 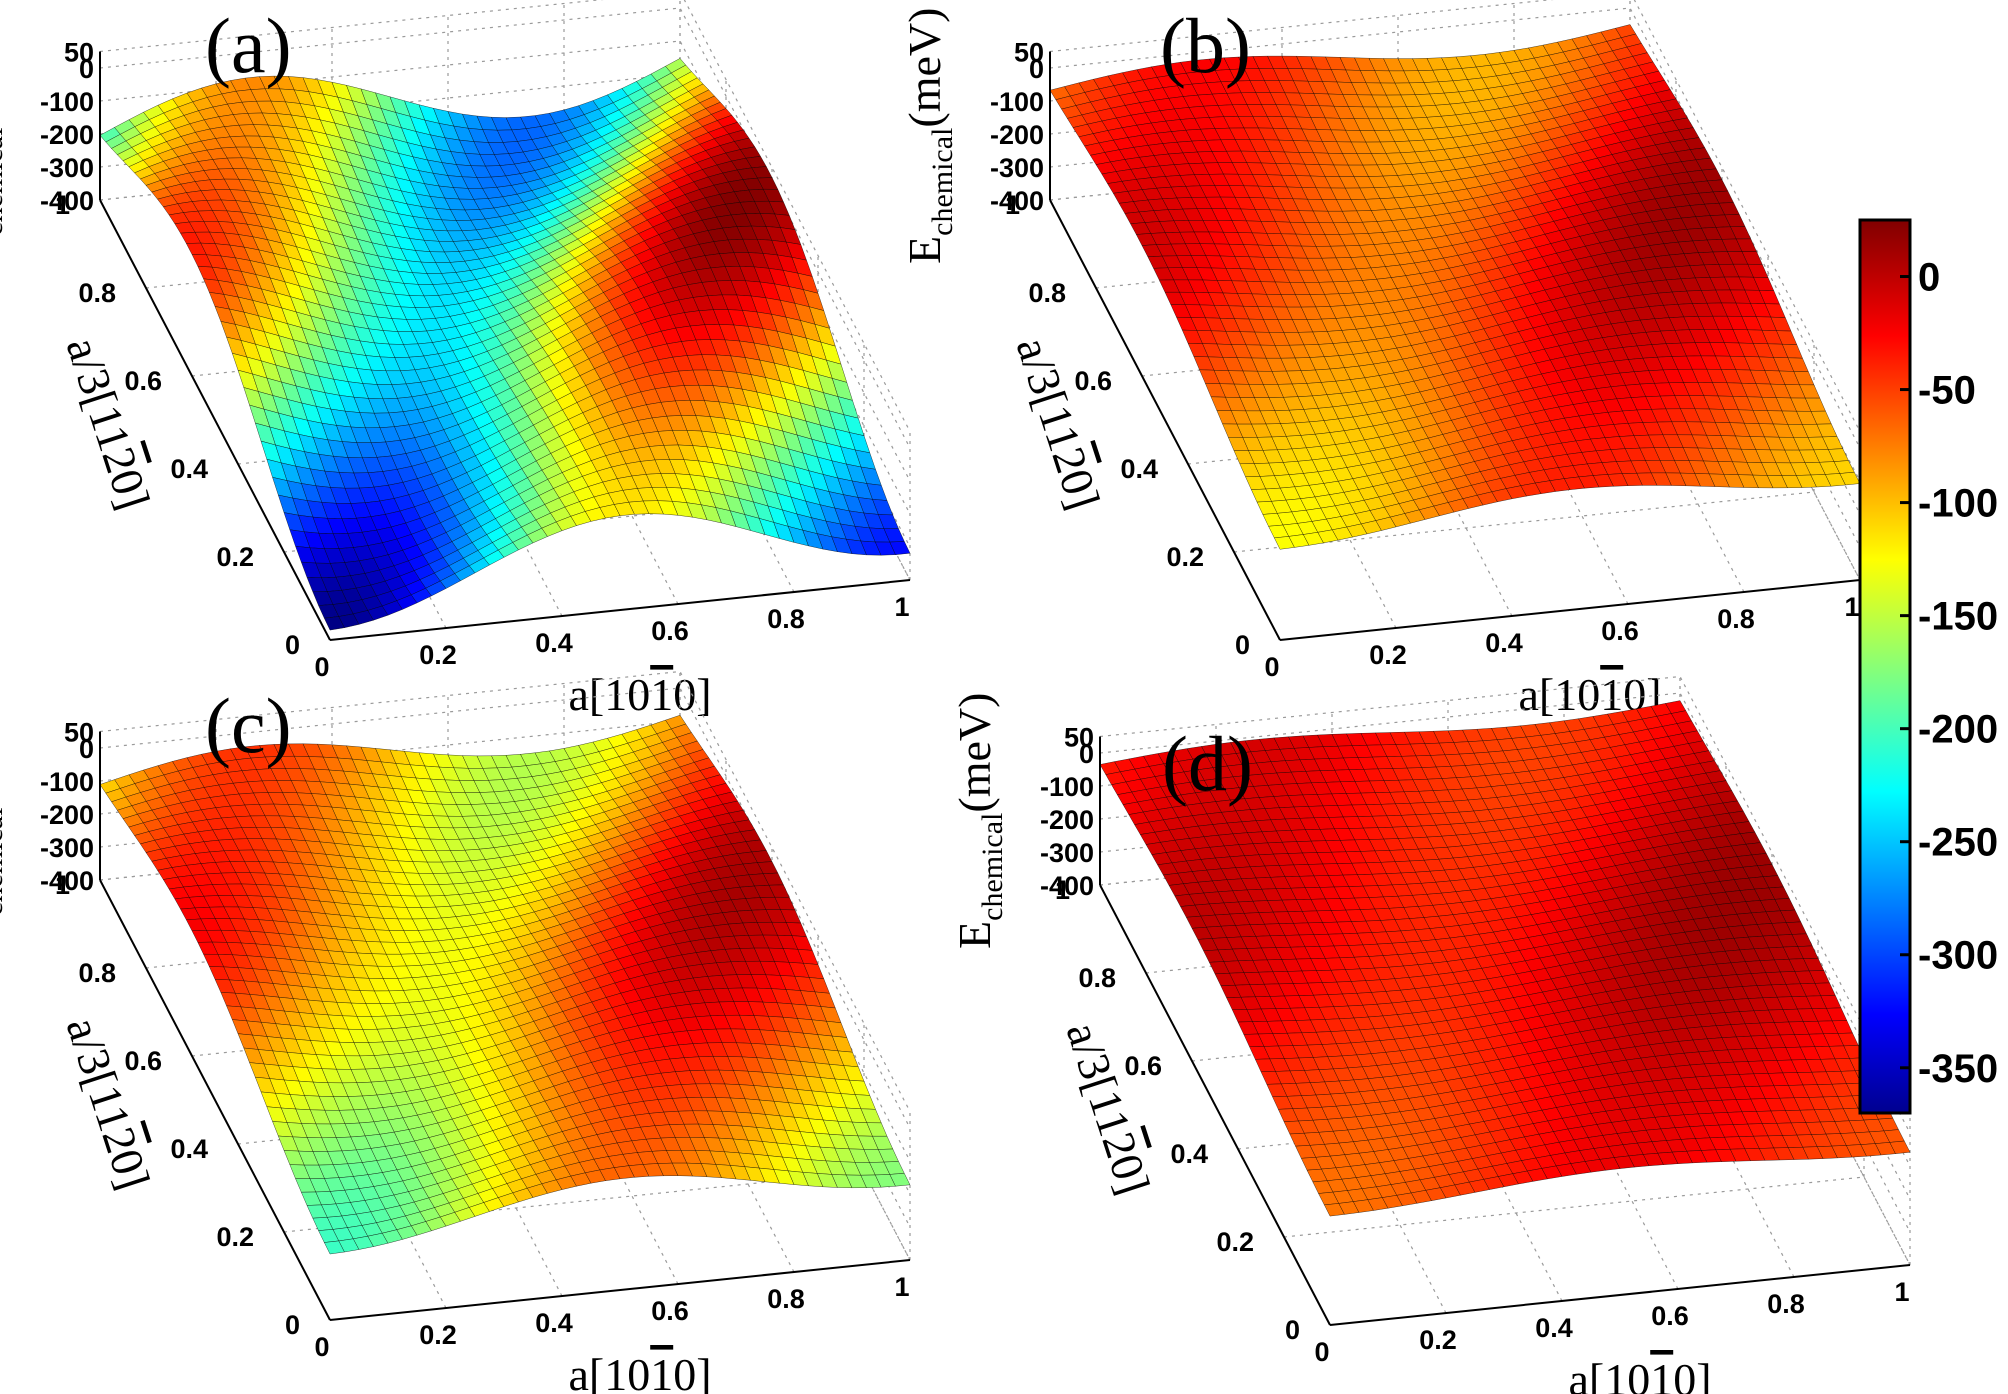 I want to click on panel-label: (c), so click(x=248, y=725).